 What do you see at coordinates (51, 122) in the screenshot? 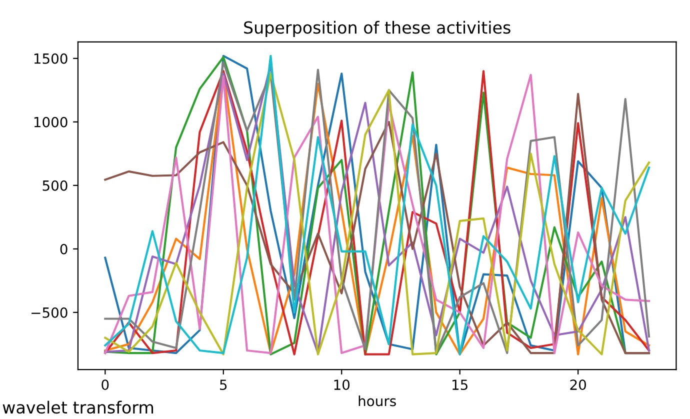
I see `y-tick-label: 1000` at bounding box center [51, 122].